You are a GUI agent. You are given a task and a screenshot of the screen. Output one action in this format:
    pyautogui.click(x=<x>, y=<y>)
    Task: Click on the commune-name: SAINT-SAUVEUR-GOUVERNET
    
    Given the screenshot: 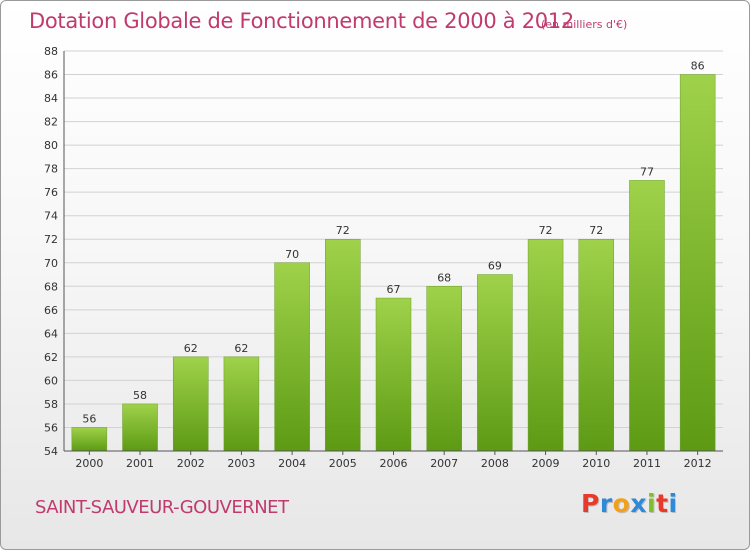 What is the action you would take?
    pyautogui.click(x=162, y=507)
    